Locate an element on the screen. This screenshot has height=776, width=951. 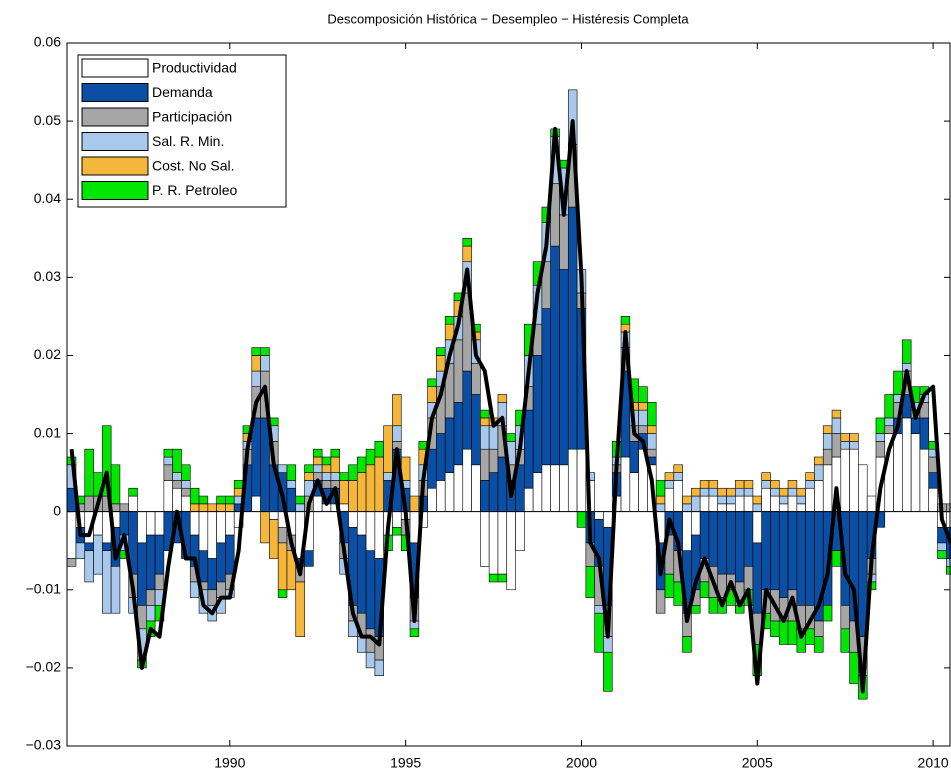
x-tick-label: 1995 is located at coordinates (405, 763).